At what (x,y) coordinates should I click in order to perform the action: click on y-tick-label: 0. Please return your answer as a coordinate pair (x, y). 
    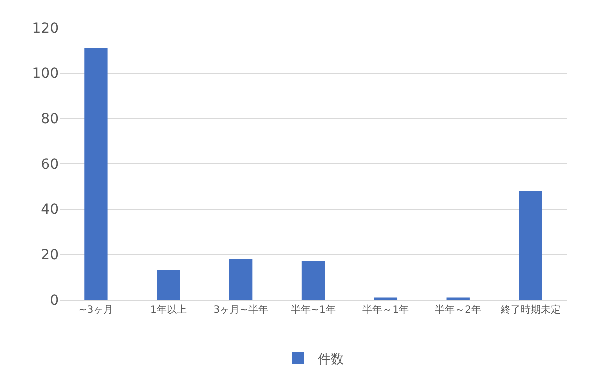
    Looking at the image, I should click on (54, 300).